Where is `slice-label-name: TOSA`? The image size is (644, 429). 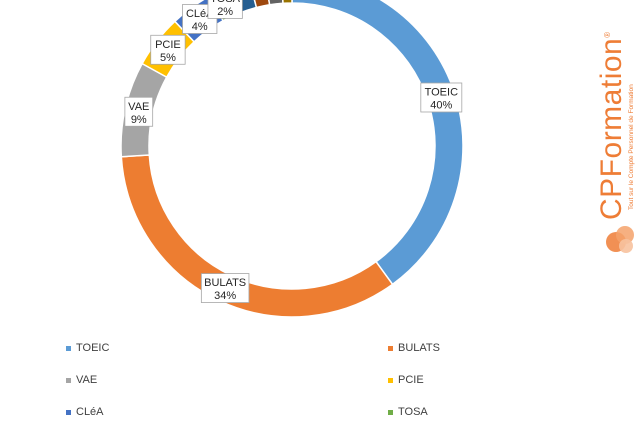 slice-label-name: TOSA is located at coordinates (225, 2).